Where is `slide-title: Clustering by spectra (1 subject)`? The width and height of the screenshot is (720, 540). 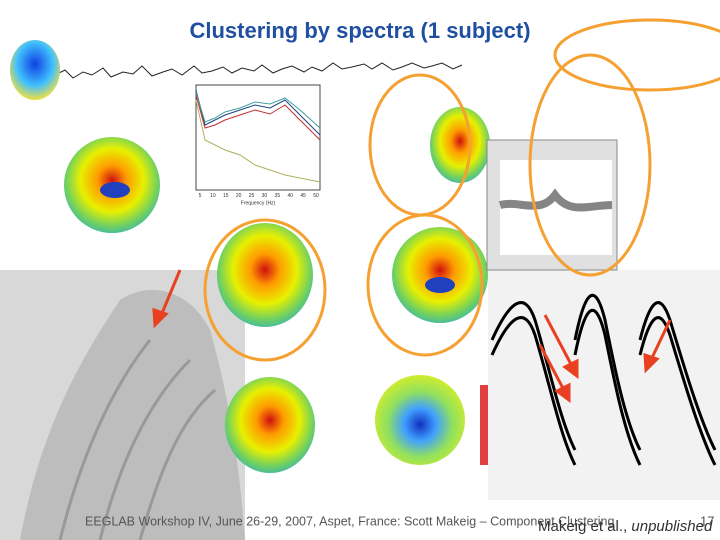
slide-title: Clustering by spectra (1 subject) is located at coordinates (359, 30).